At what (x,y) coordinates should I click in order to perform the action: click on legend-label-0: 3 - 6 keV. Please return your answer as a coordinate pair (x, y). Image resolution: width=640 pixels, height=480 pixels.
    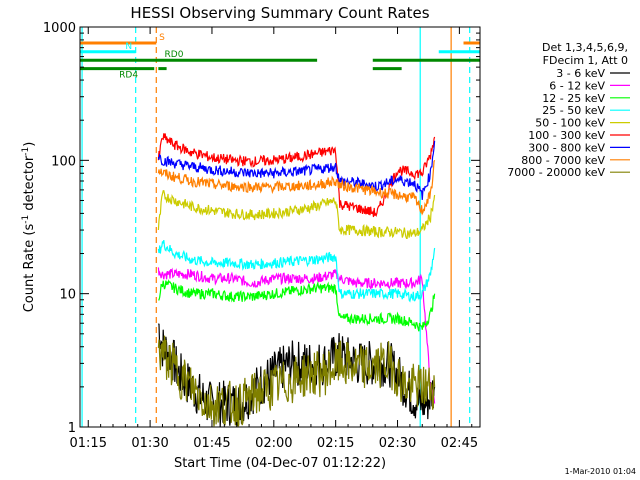
    Looking at the image, I should click on (580, 73).